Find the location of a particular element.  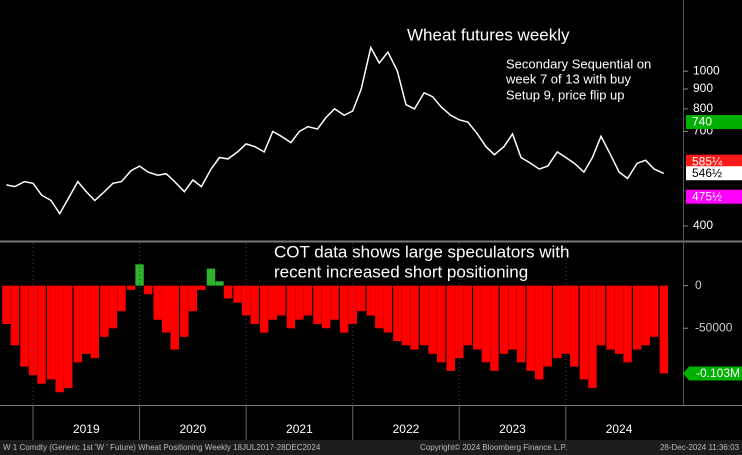

annotation: Secondary Sequential on is located at coordinates (578, 63).